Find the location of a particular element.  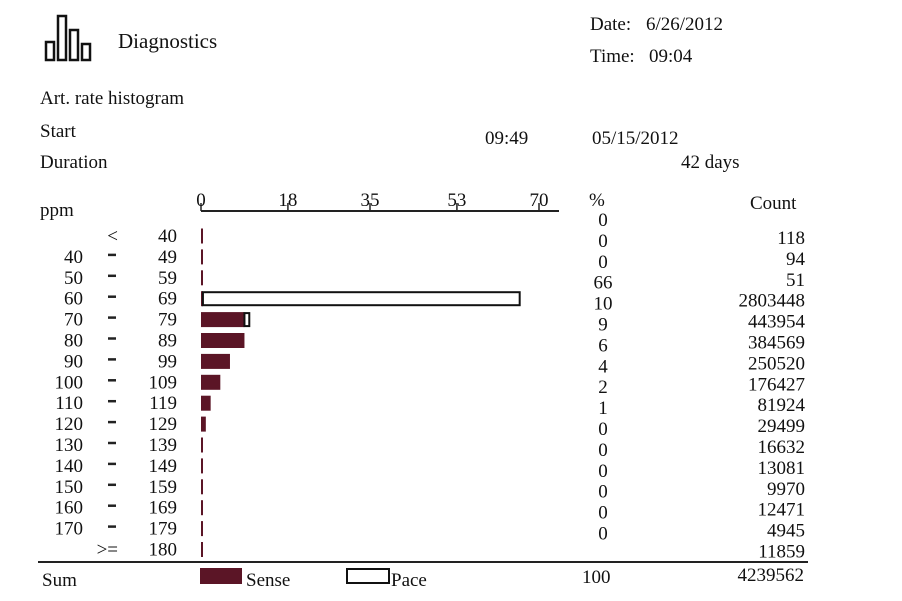

x-axis-tick-label: 35 is located at coordinates (370, 200).